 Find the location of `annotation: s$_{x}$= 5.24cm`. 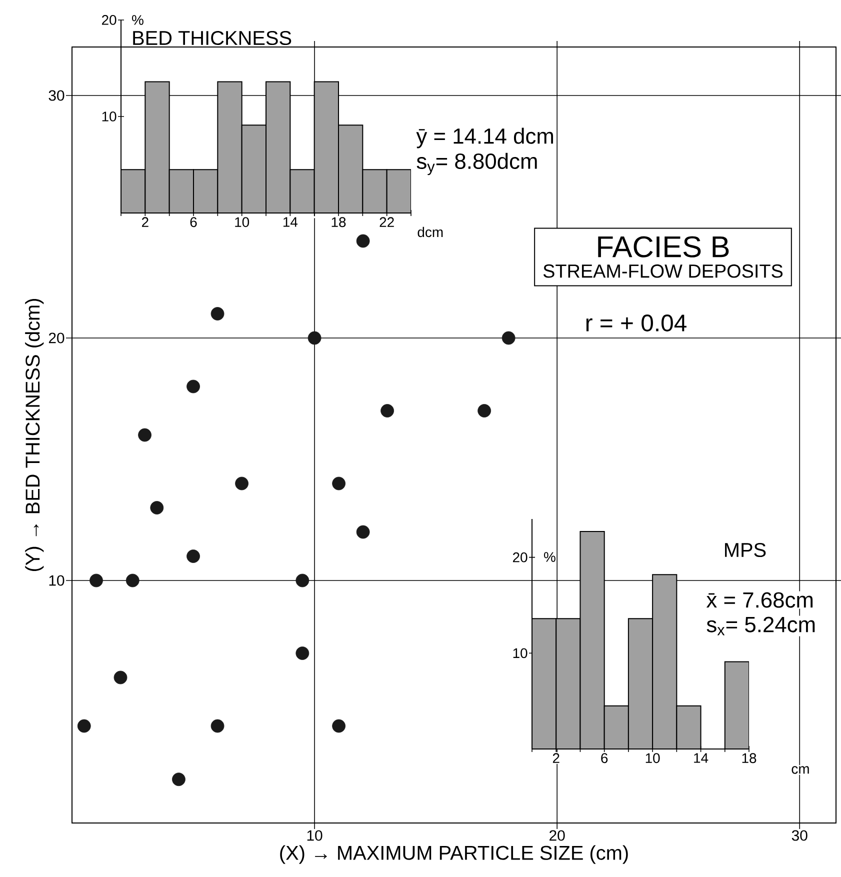

annotation: s$_{x}$= 5.24cm is located at coordinates (760, 626).